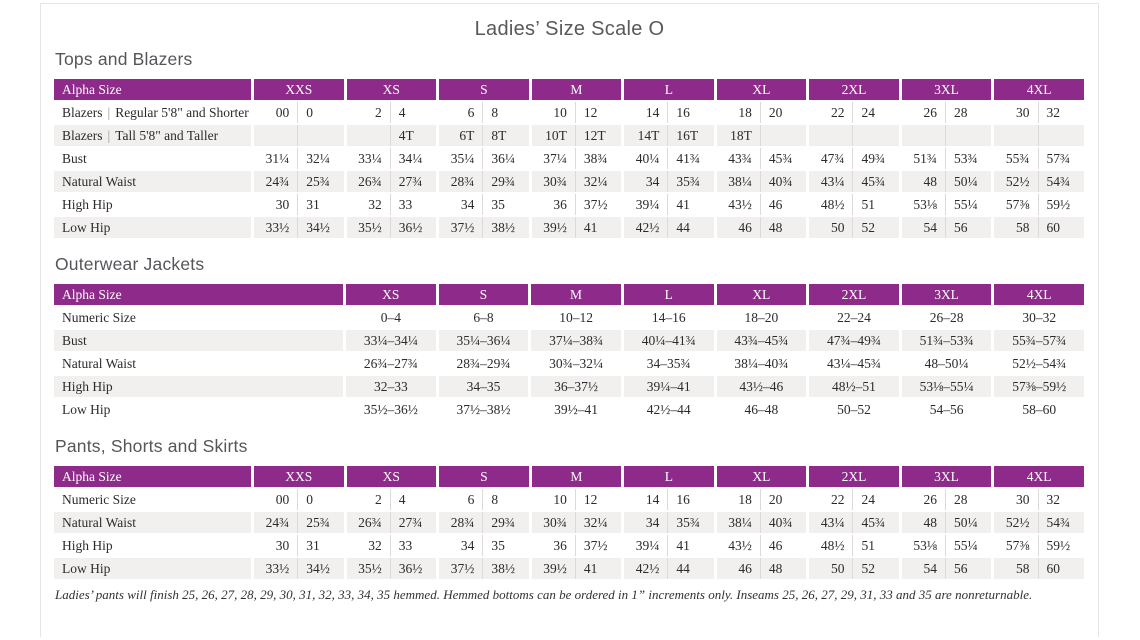  Describe the element at coordinates (366, 499) in the screenshot. I see `size-cell: 2` at that location.